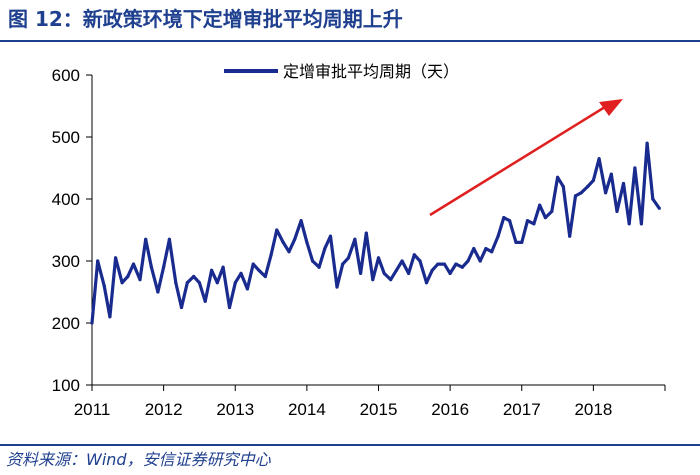  I want to click on x-tick-label: 2016, so click(450, 409).